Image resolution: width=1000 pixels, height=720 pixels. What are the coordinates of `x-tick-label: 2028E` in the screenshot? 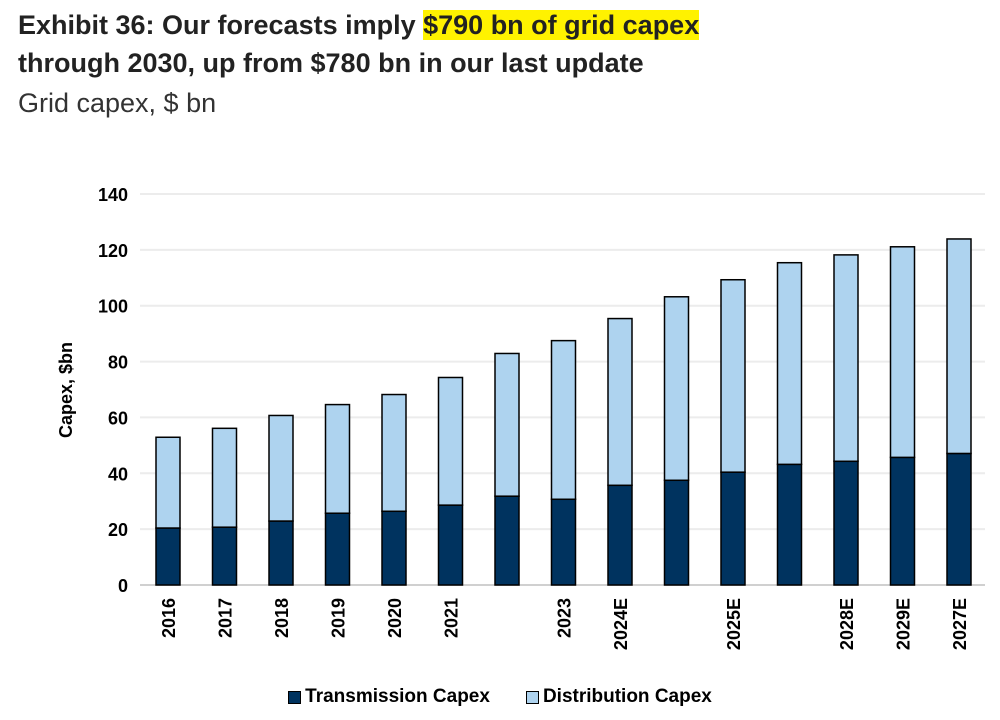 It's located at (847, 624).